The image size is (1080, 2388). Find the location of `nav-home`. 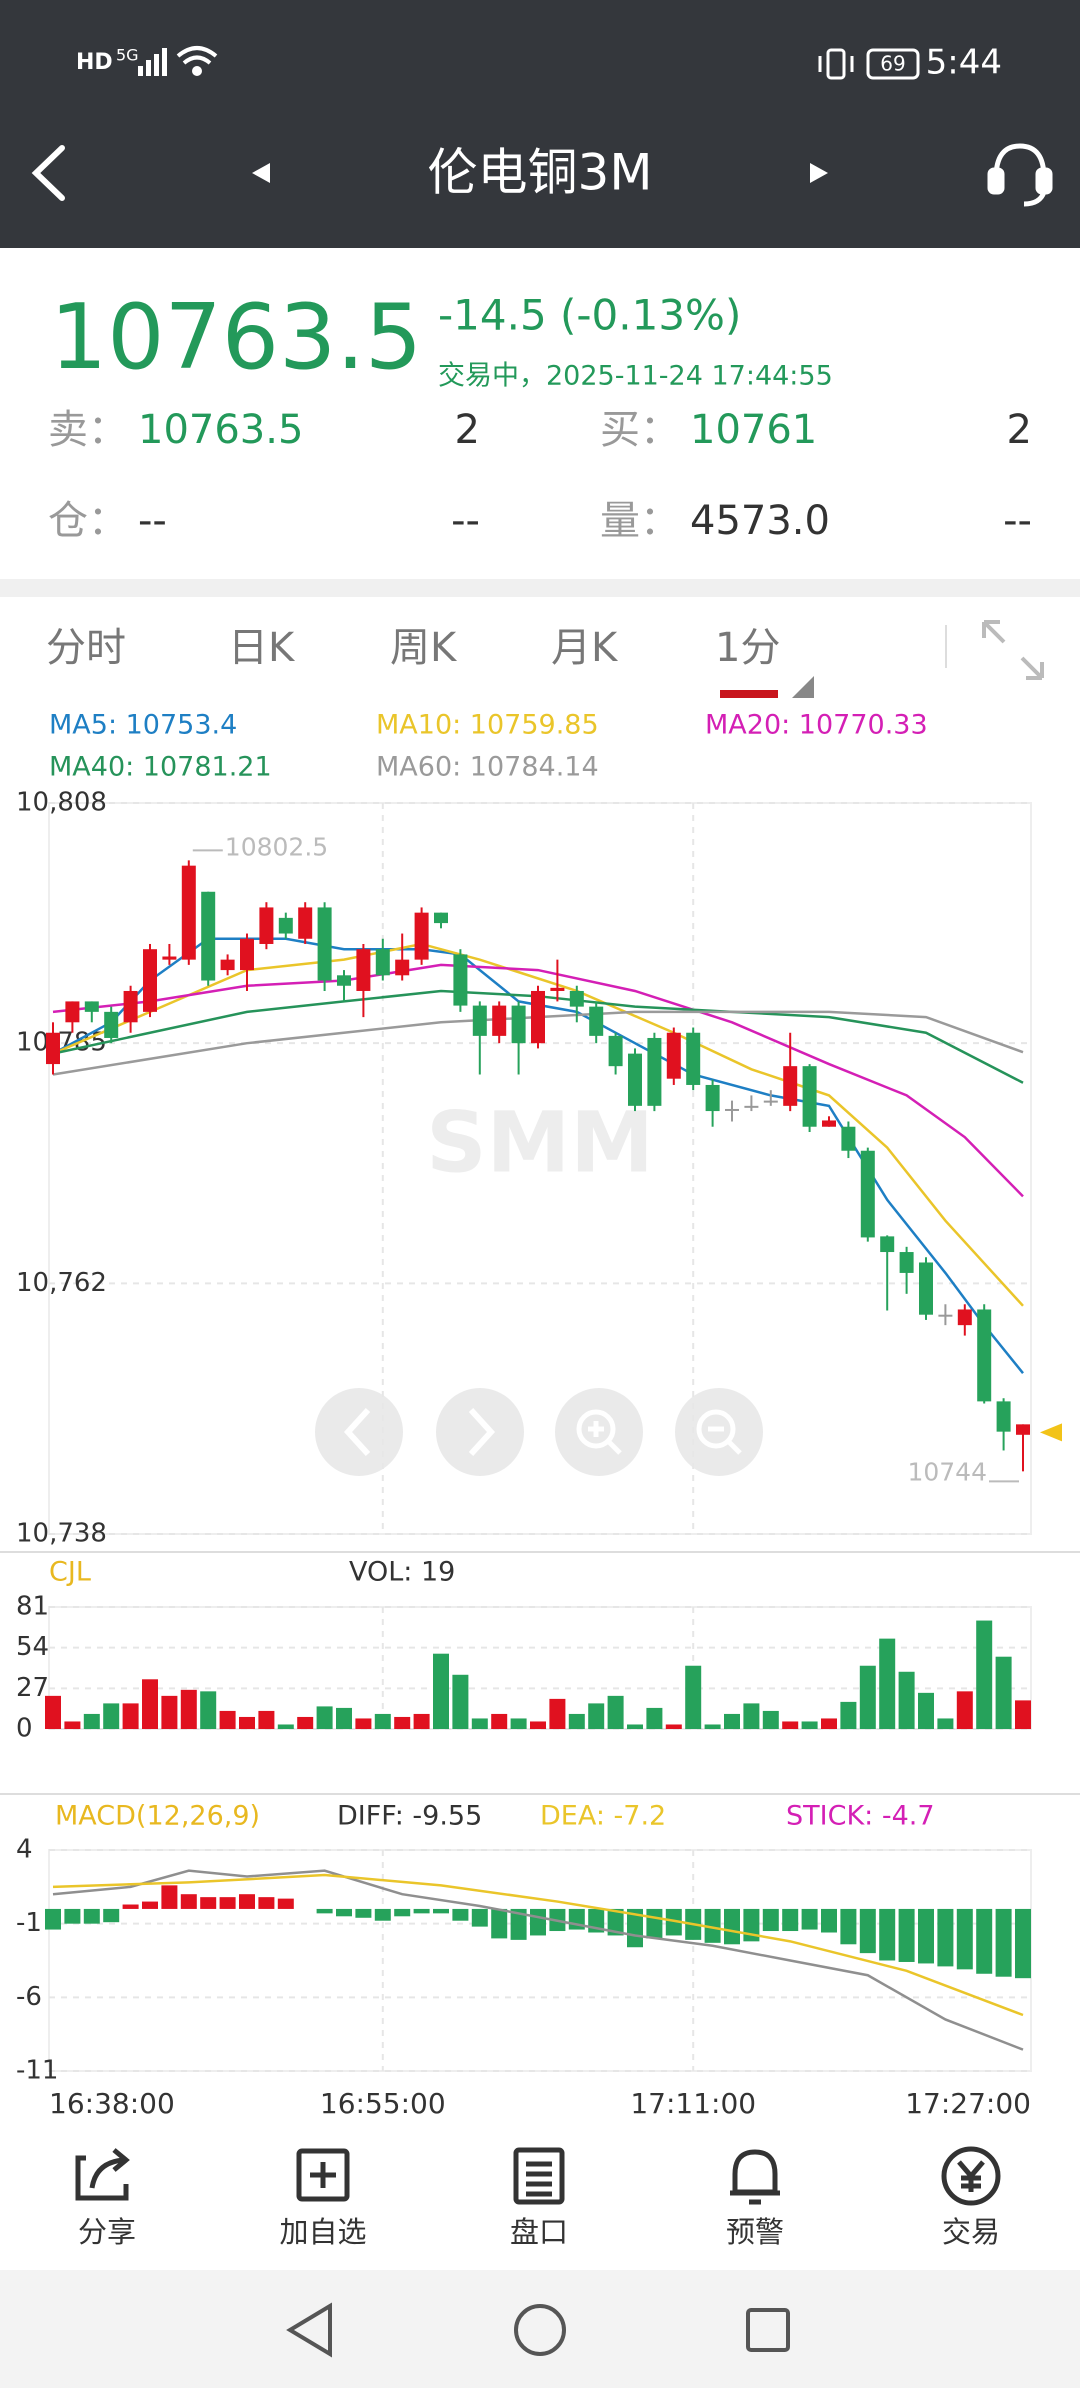

nav-home is located at coordinates (540, 2330).